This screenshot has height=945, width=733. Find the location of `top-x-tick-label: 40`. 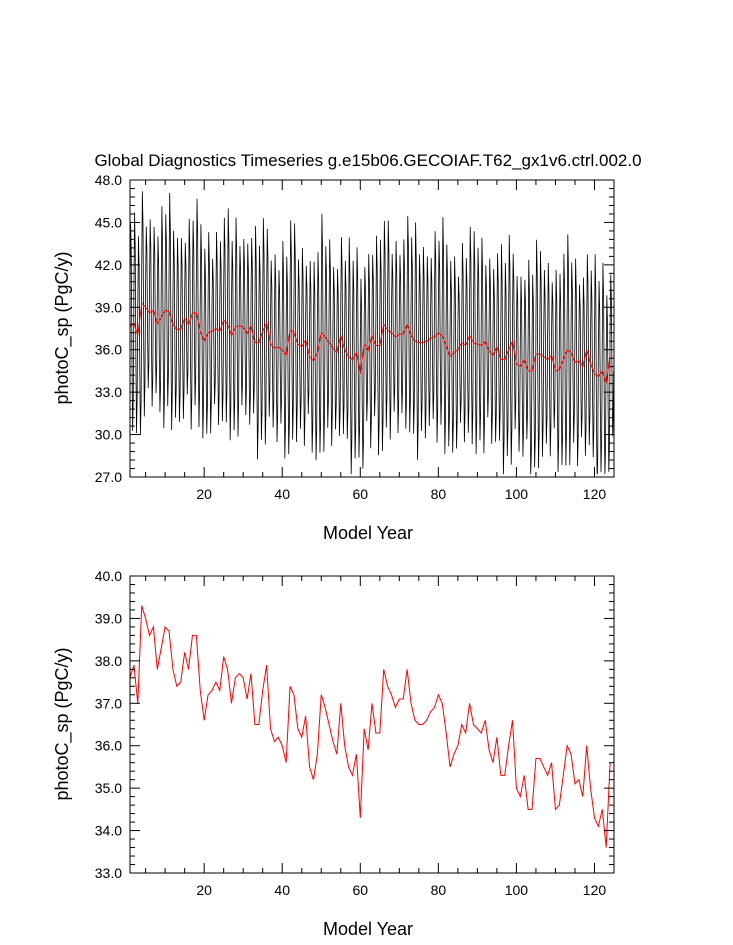

top-x-tick-label: 40 is located at coordinates (282, 494).